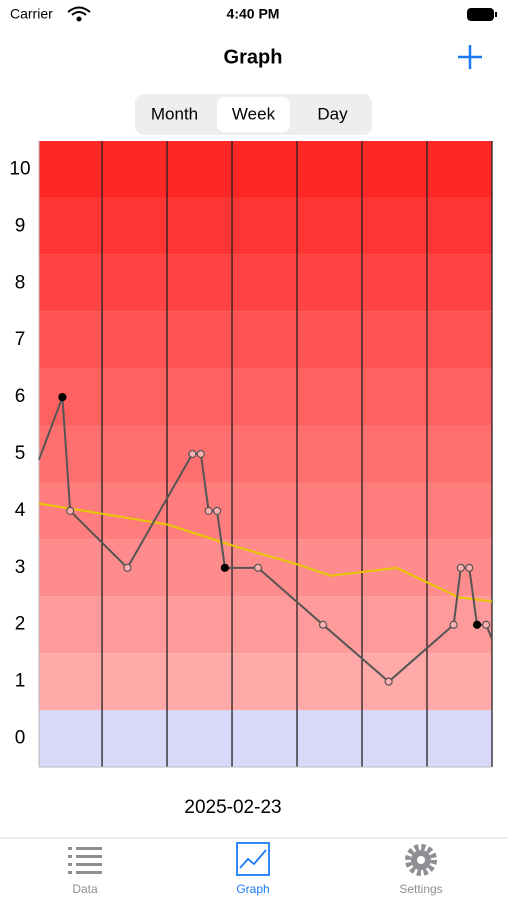 This screenshot has width=507, height=900. Describe the element at coordinates (19, 168) in the screenshot. I see `y-tick-label: 10` at that location.